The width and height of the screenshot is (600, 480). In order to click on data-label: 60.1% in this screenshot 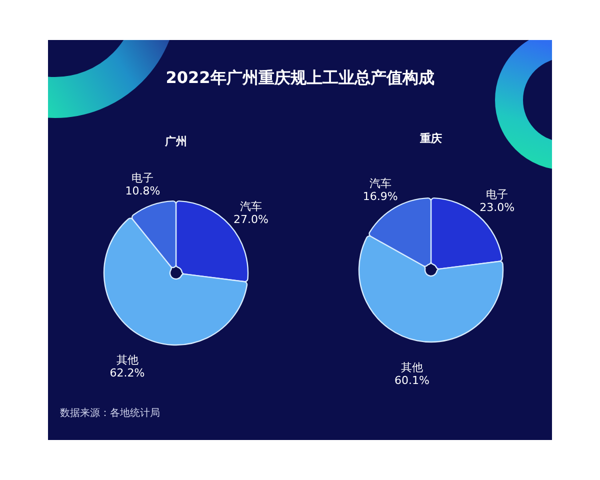, I will do `click(412, 381)`.